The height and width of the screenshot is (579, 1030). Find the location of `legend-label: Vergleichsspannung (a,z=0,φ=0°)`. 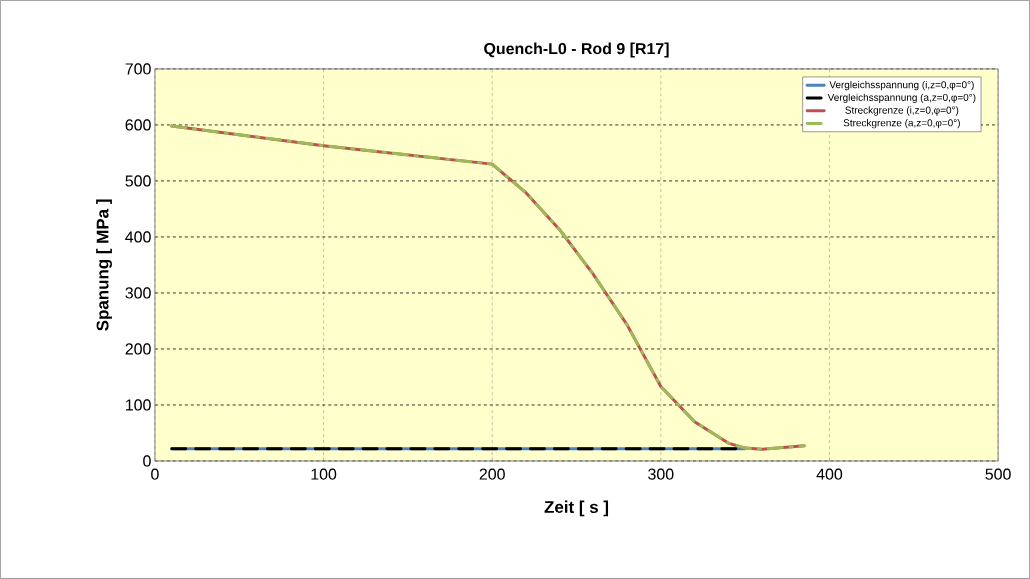

legend-label: Vergleichsspannung (a,z=0,φ=0°) is located at coordinates (901, 98).